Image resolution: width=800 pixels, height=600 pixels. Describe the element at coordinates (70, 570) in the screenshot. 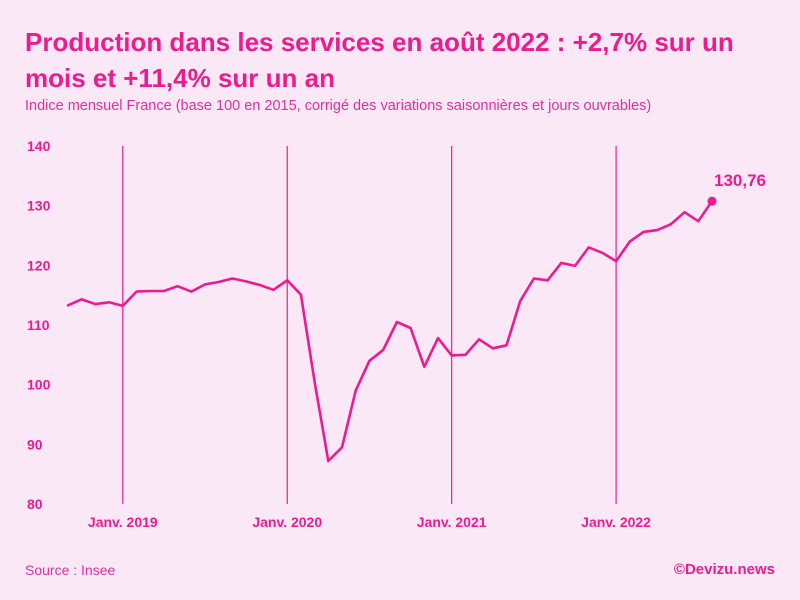

I see `source-note: Source : Insee` at that location.